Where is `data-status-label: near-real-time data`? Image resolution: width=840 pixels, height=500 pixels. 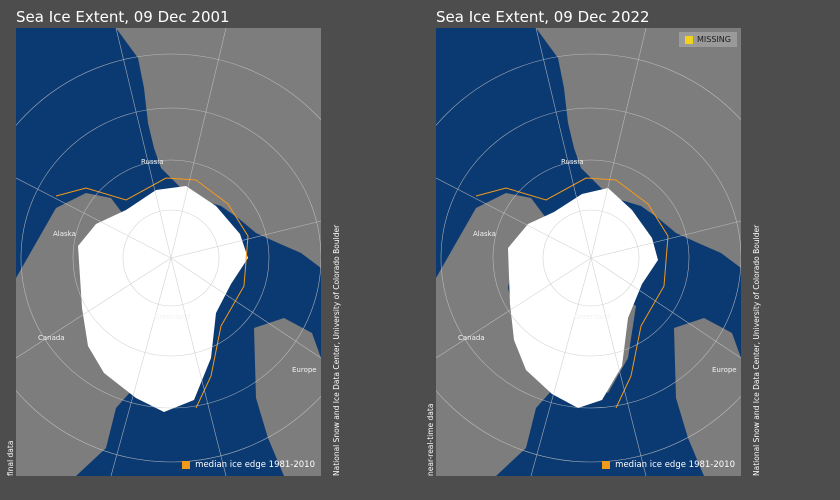
data-status-label: near-real-time data is located at coordinates (430, 439).